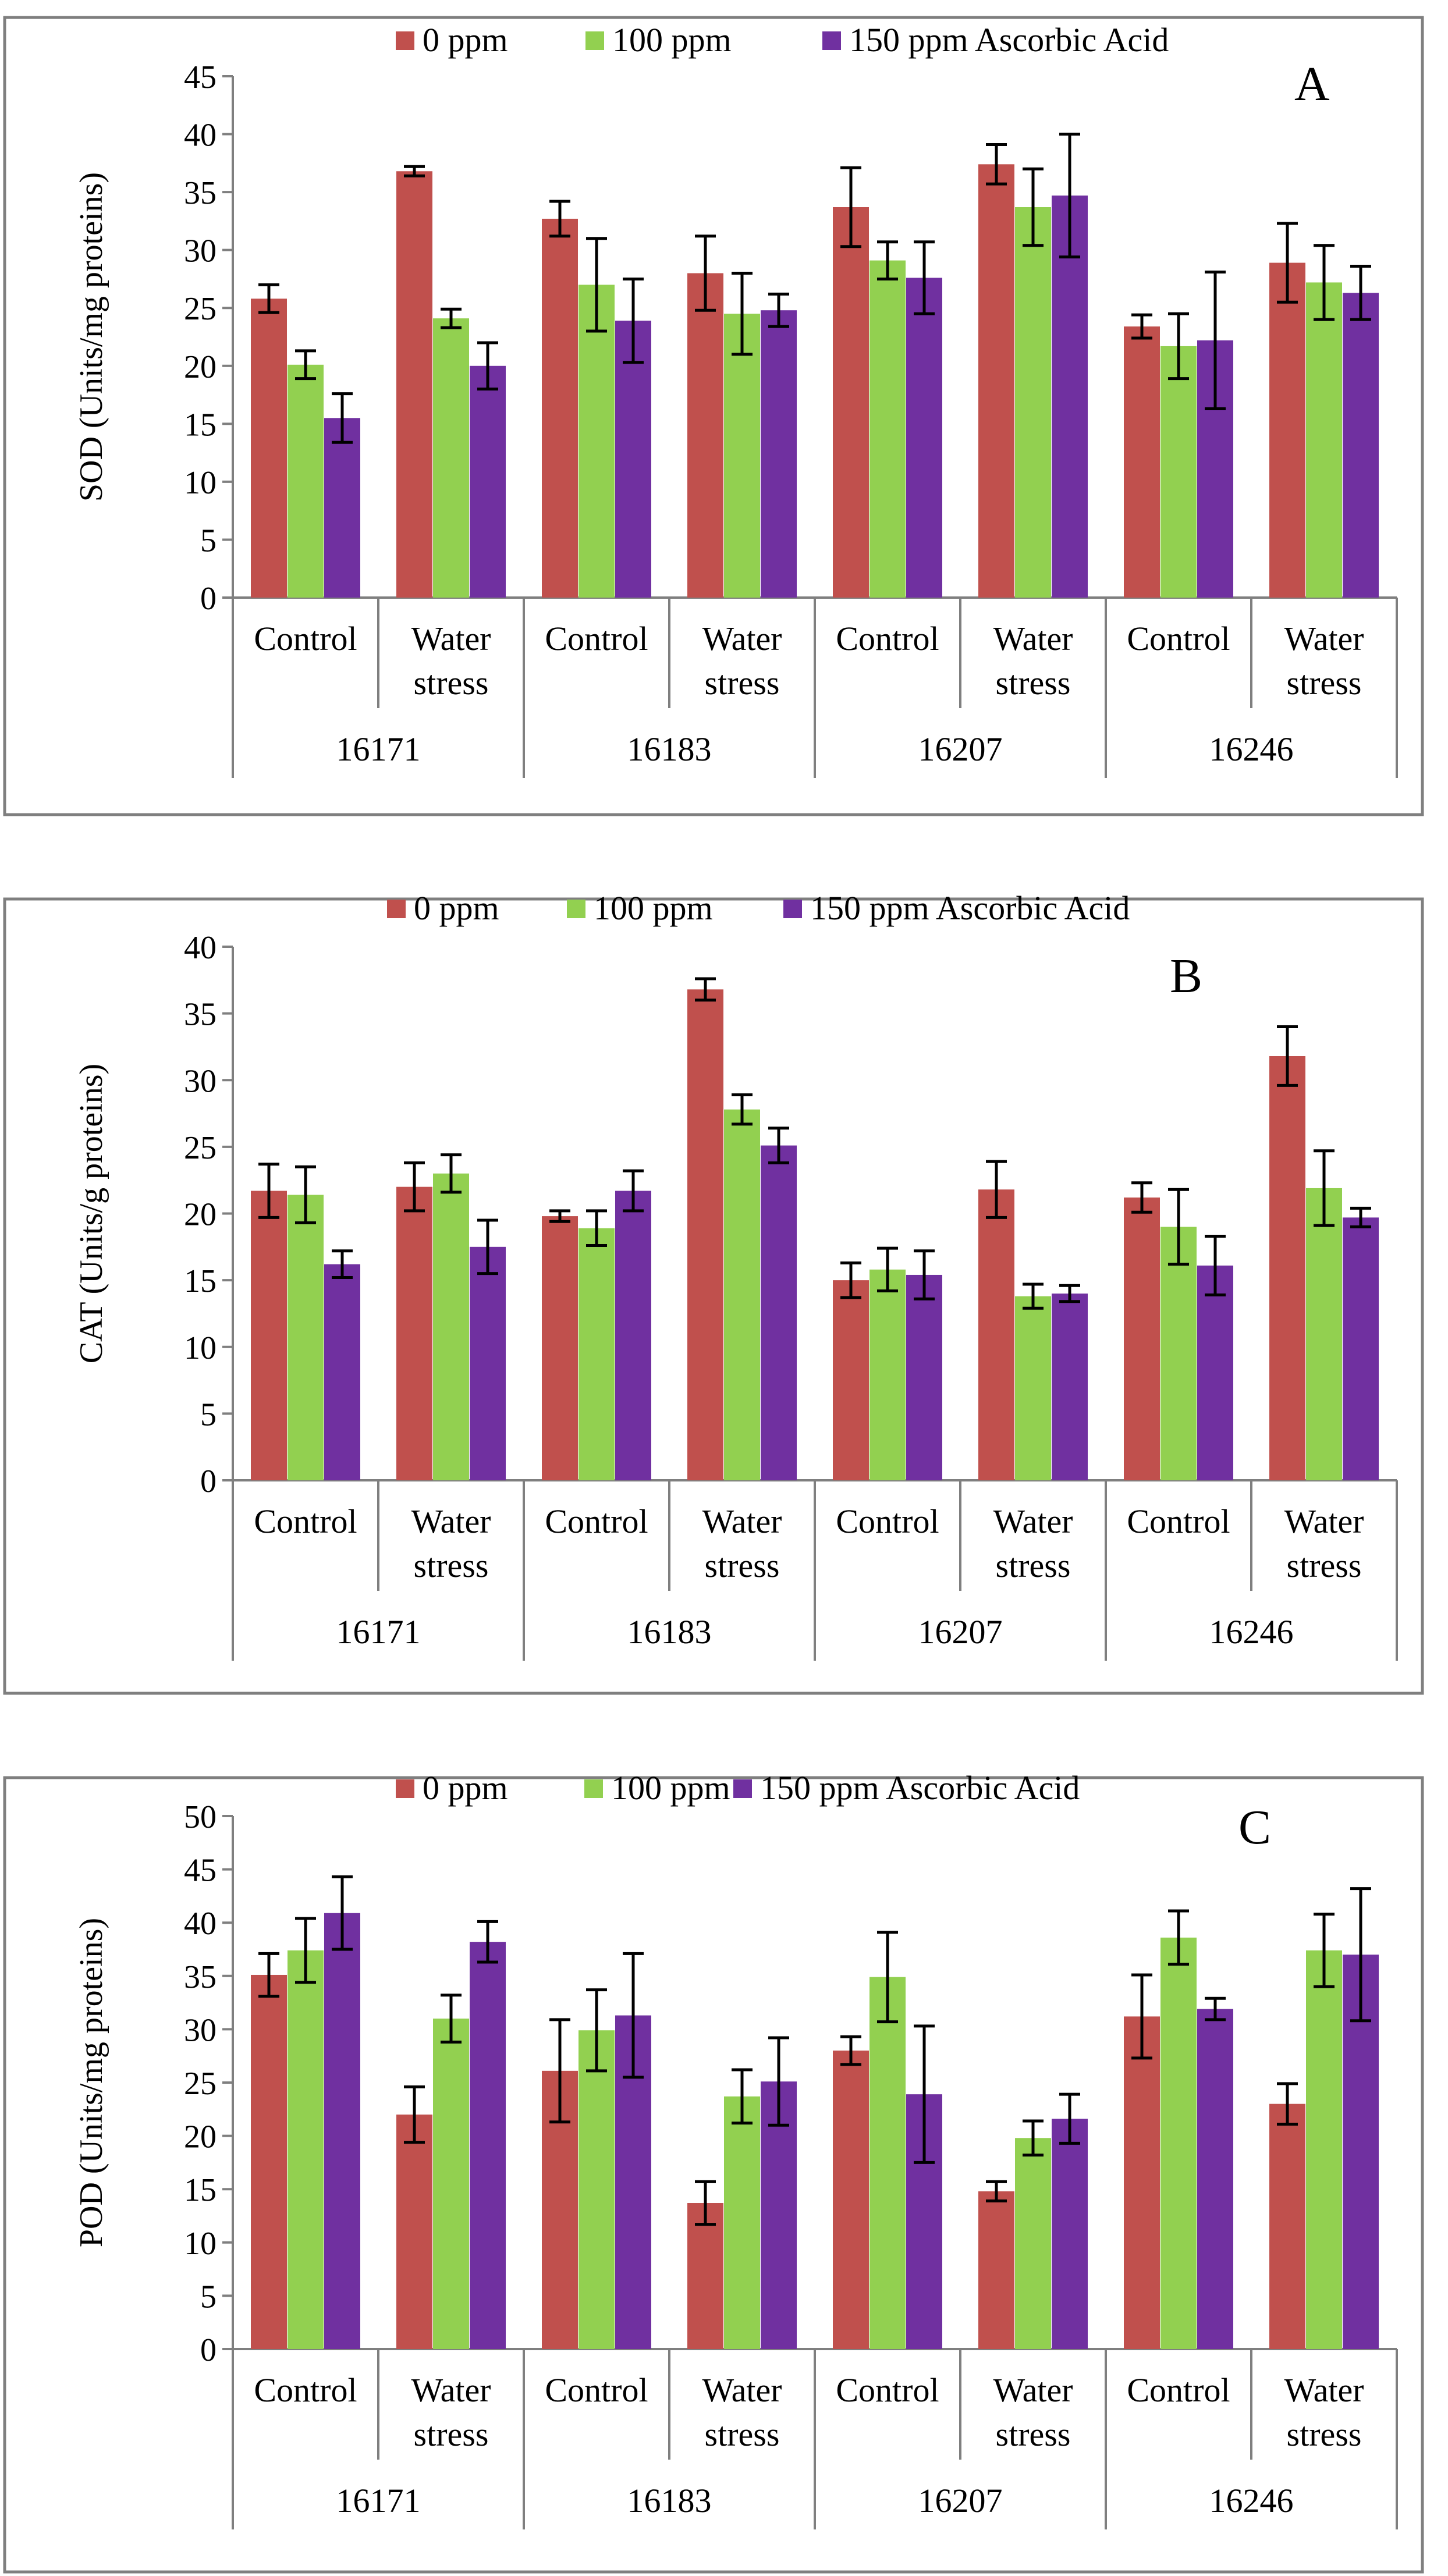 This screenshot has width=1448, height=2576. Describe the element at coordinates (672, 40) in the screenshot. I see `legend-label: 100 ppm` at that location.